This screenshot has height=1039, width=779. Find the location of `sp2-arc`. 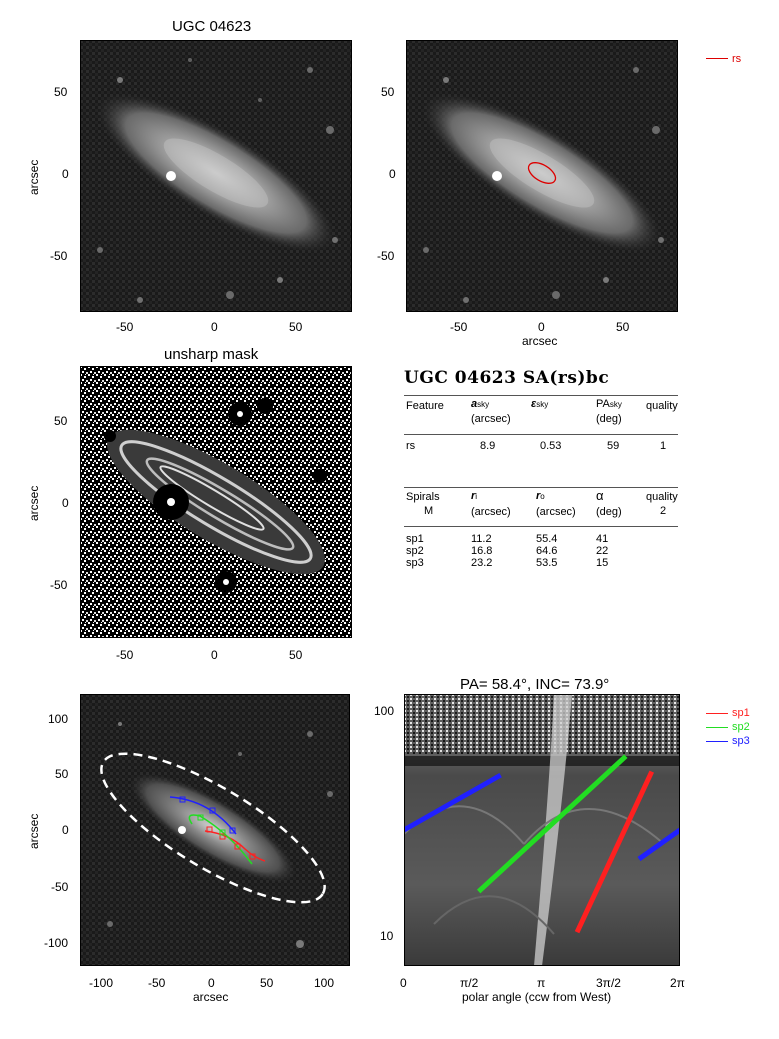

sp2-arc is located at coordinates (220, 839).